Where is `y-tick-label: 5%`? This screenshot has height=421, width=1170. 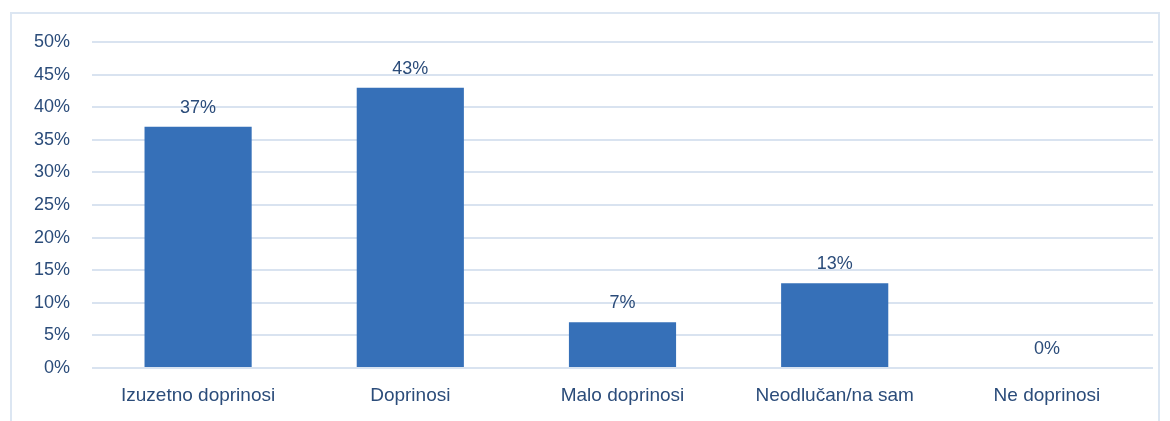 y-tick-label: 5% is located at coordinates (56, 334).